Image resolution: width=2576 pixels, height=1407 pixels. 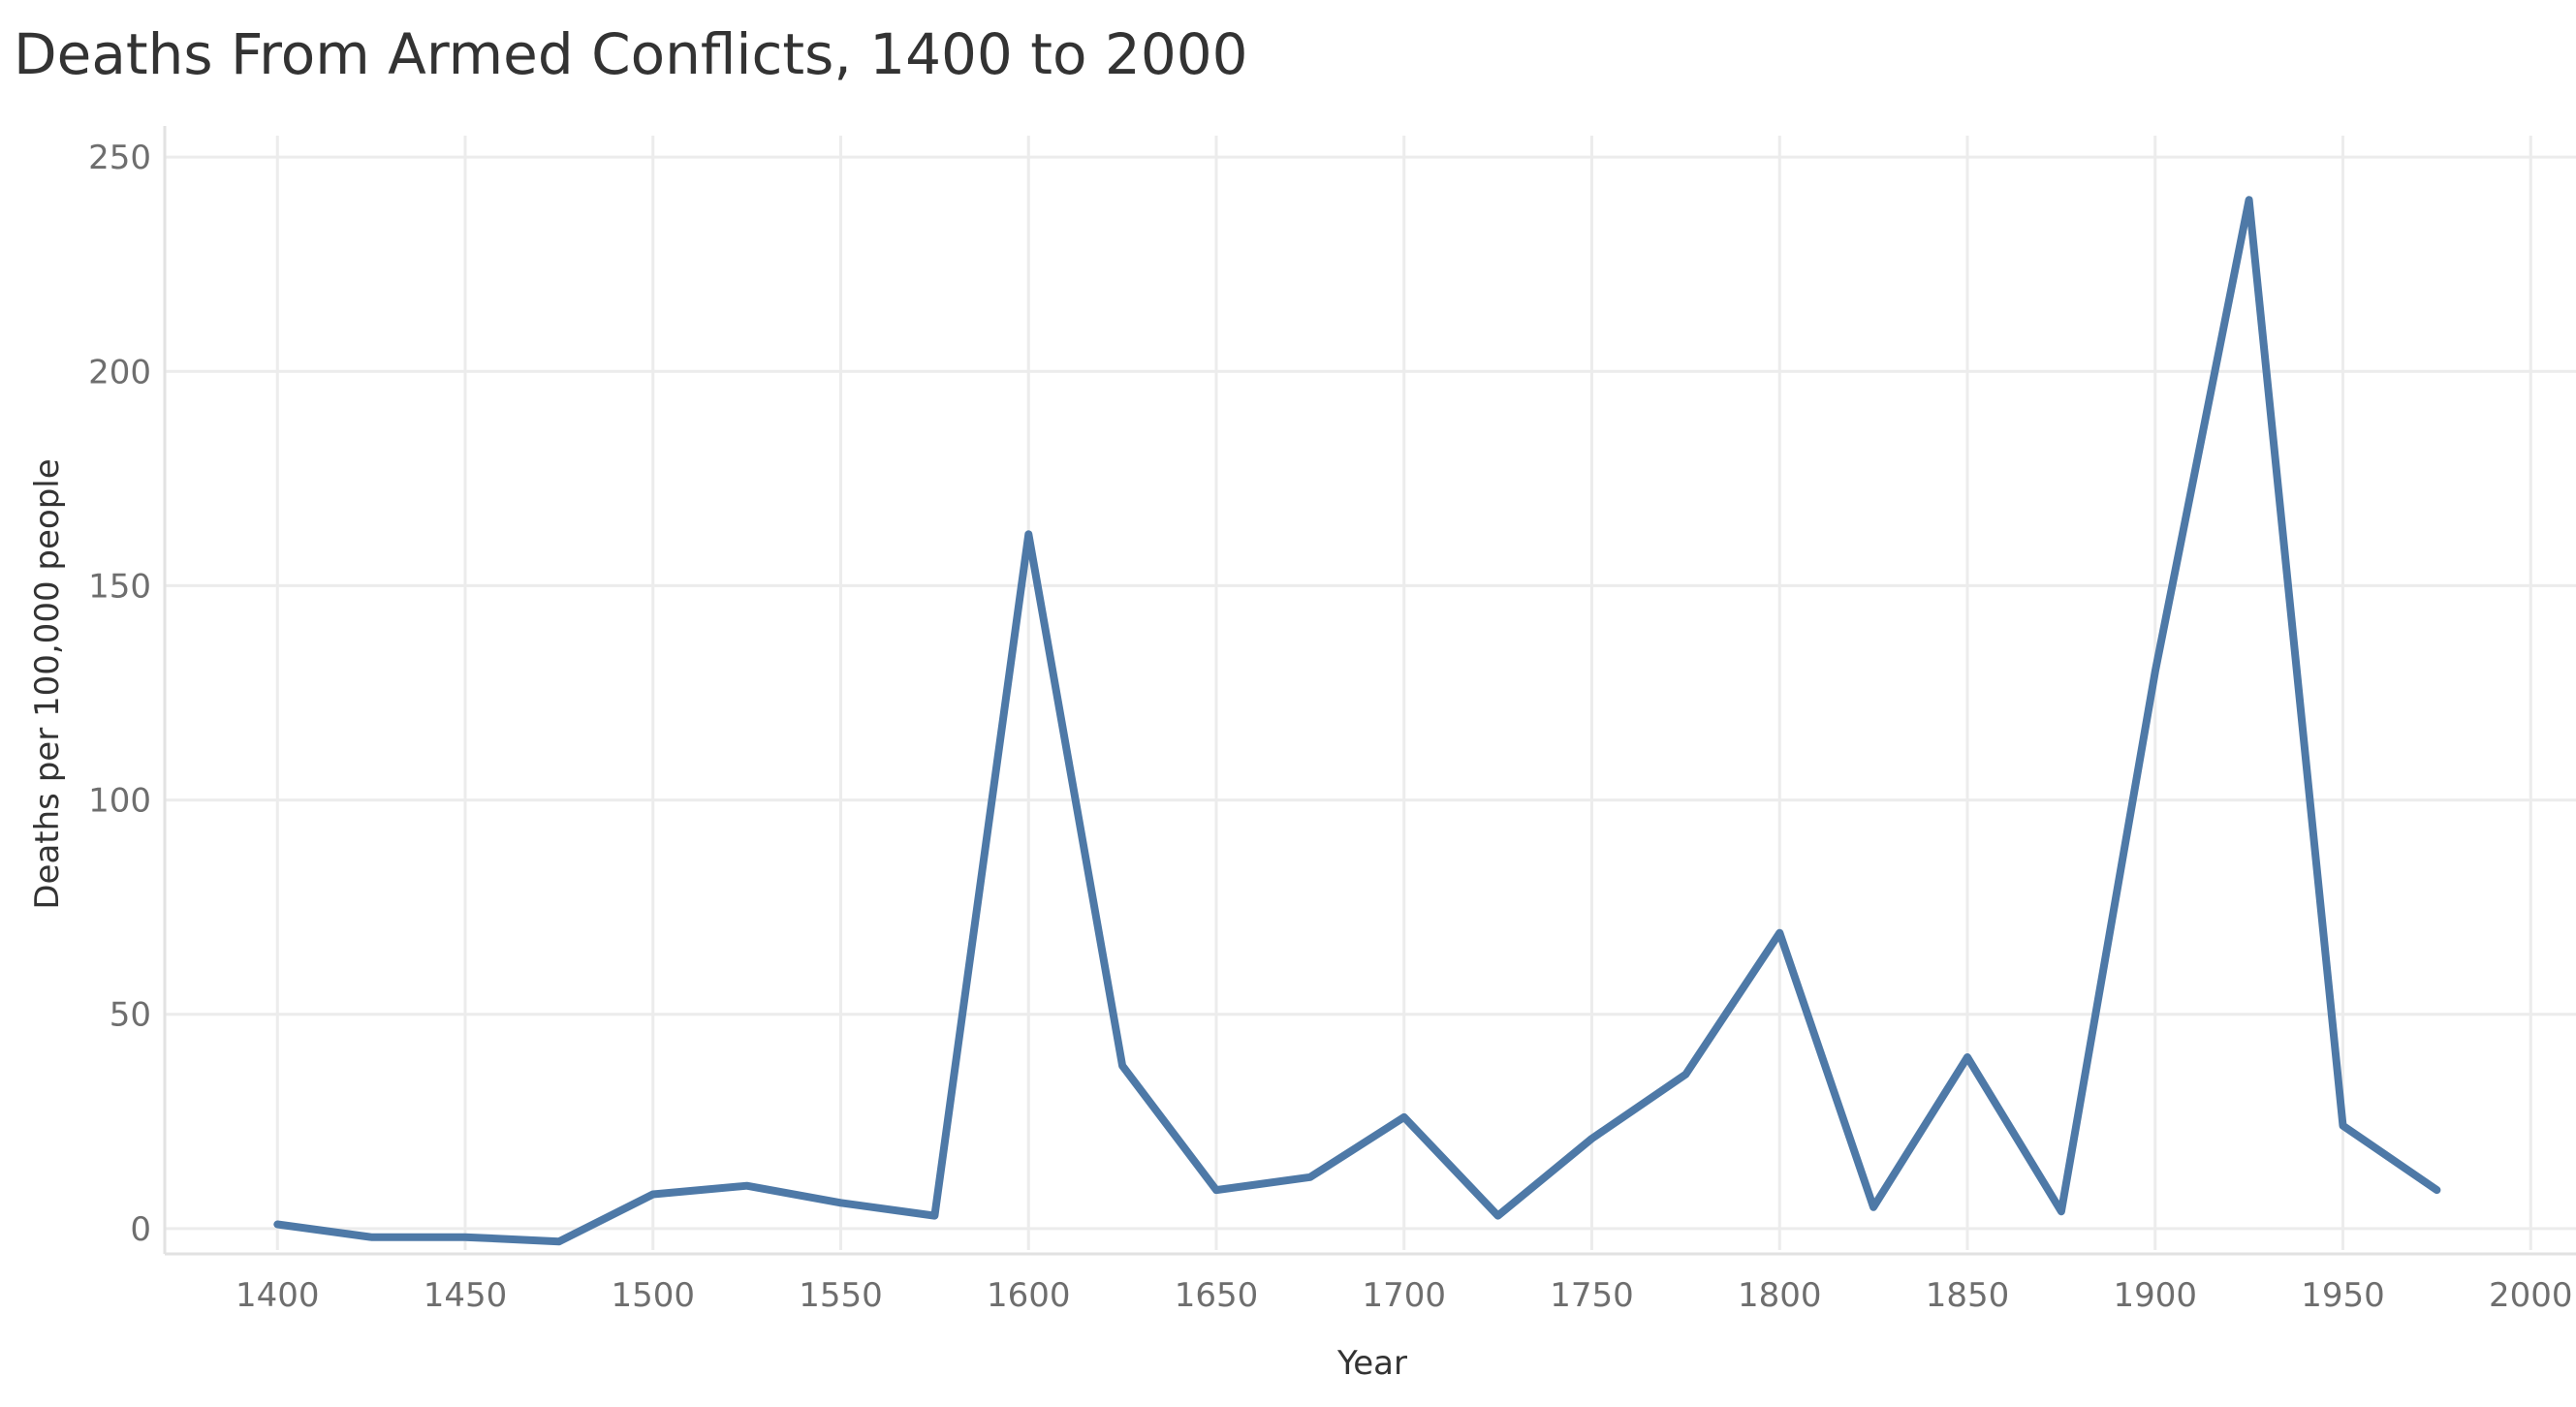 What do you see at coordinates (278, 1295) in the screenshot?
I see `x-tick-label: 1400` at bounding box center [278, 1295].